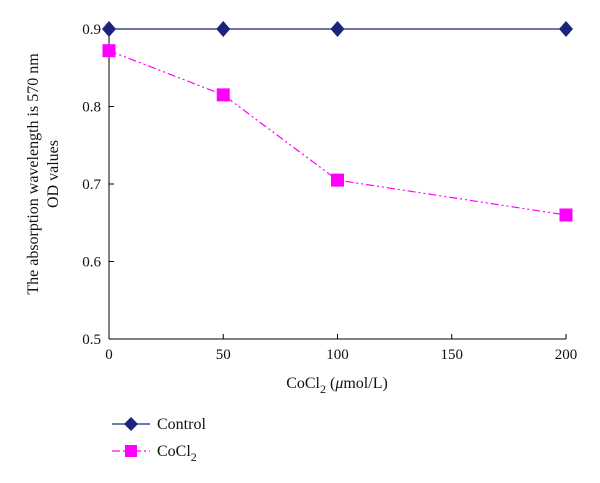 The height and width of the screenshot is (483, 600). I want to click on y-tick-label: 0.9, so click(91, 30).